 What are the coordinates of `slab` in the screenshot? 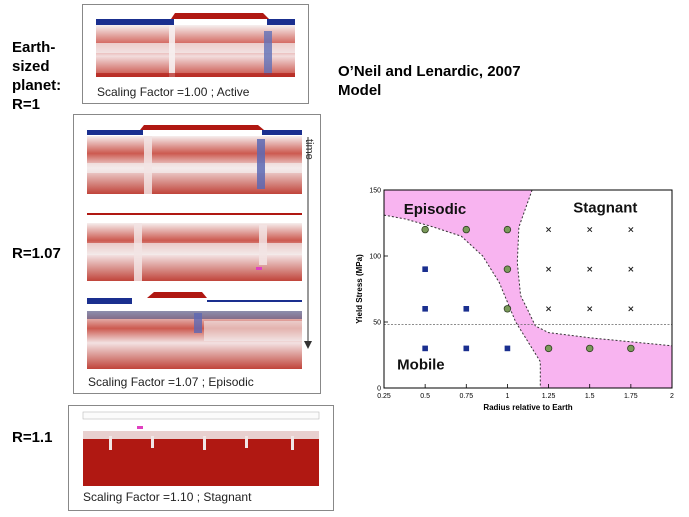 It's located at (268, 53).